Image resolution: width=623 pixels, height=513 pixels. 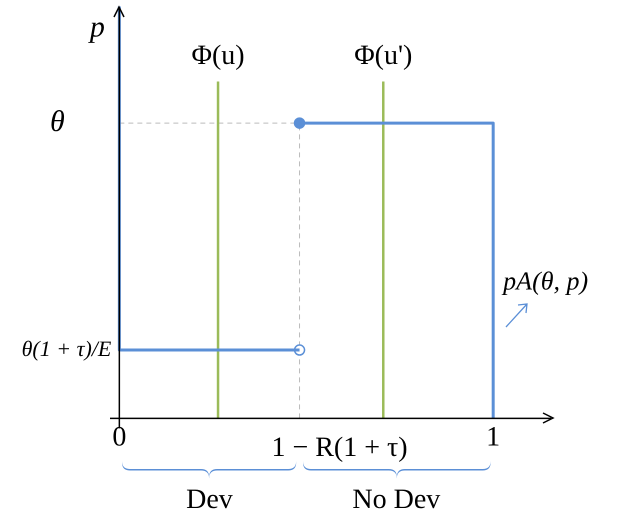 What do you see at coordinates (383, 55) in the screenshot?
I see `ref-line-label: Φ(u')` at bounding box center [383, 55].